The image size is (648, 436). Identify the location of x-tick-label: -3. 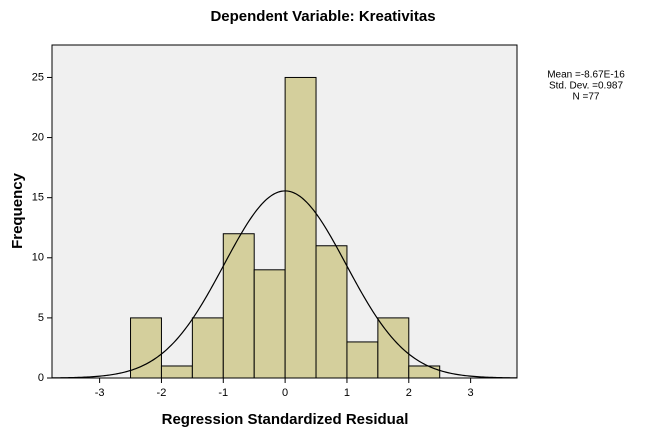
(100, 393).